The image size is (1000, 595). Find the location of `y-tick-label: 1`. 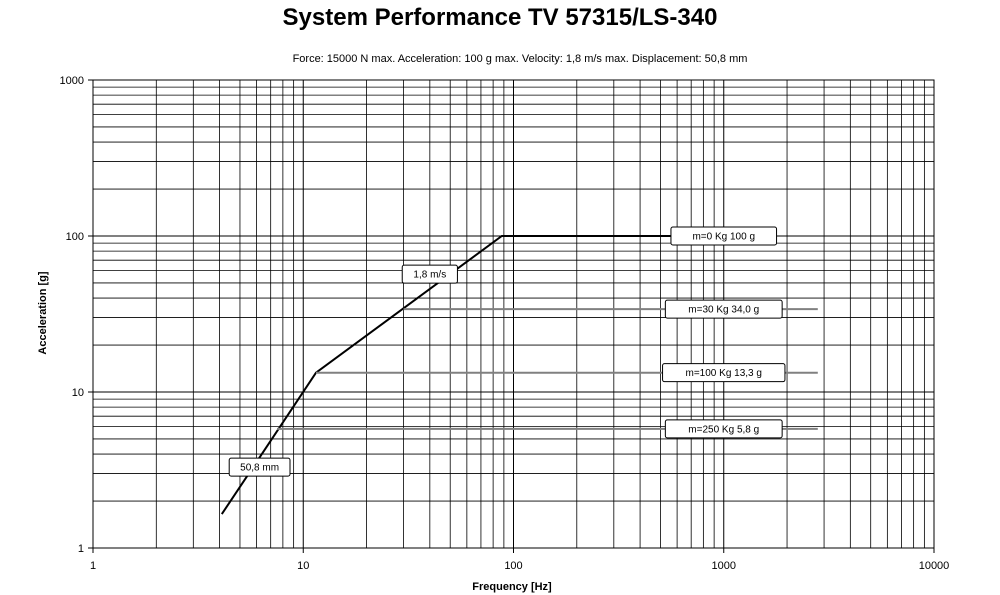

y-tick-label: 1 is located at coordinates (81, 549).